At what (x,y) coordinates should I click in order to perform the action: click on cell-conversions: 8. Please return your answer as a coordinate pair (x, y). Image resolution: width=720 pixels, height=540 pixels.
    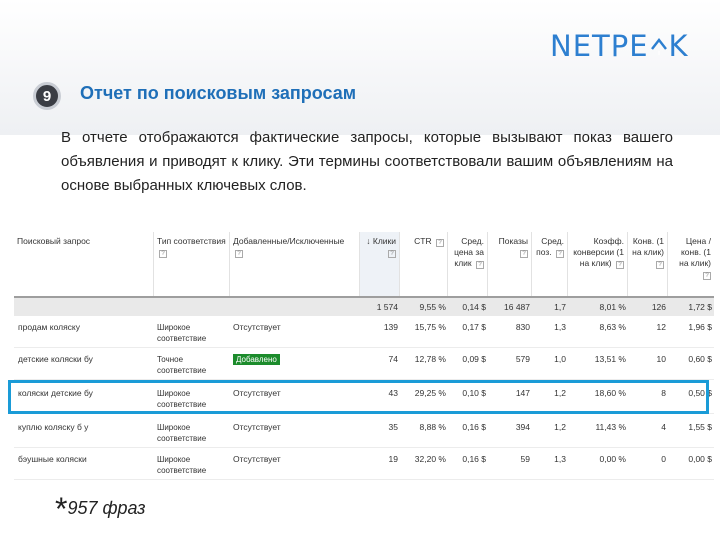
    Looking at the image, I should click on (663, 393).